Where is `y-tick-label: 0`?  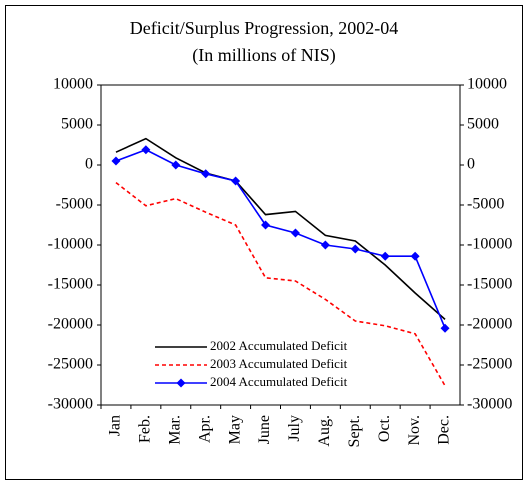 y-tick-label: 0 is located at coordinates (89, 164).